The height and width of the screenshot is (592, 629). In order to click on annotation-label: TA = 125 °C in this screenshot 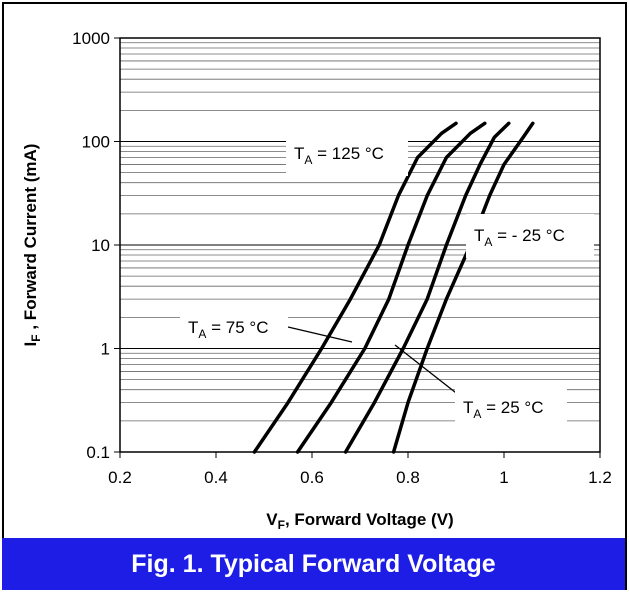, I will do `click(339, 155)`.